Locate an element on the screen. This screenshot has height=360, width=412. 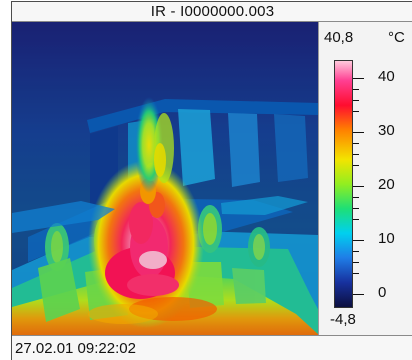
status-bar: 27.02.01 09:22:02 is located at coordinates (212, 347).